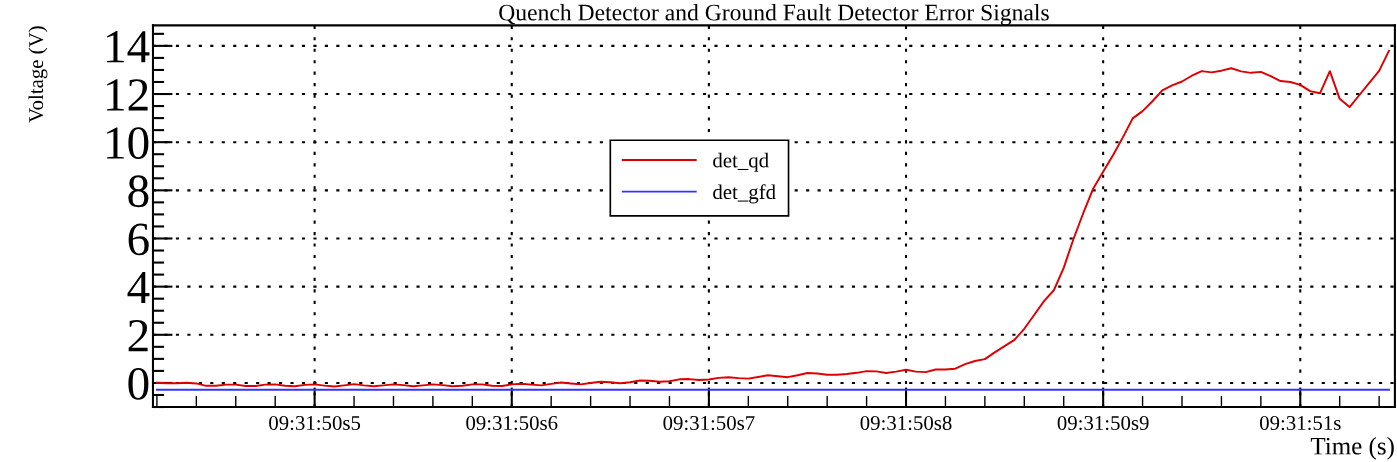  What do you see at coordinates (744, 194) in the screenshot?
I see `legend-label: det_gfd` at bounding box center [744, 194].